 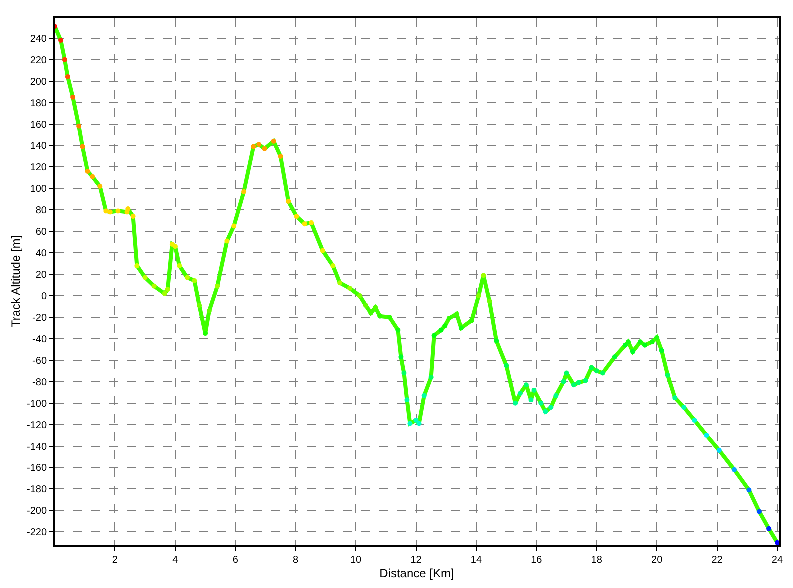 What do you see at coordinates (175, 560) in the screenshot?
I see `x-tick-label: 4` at bounding box center [175, 560].